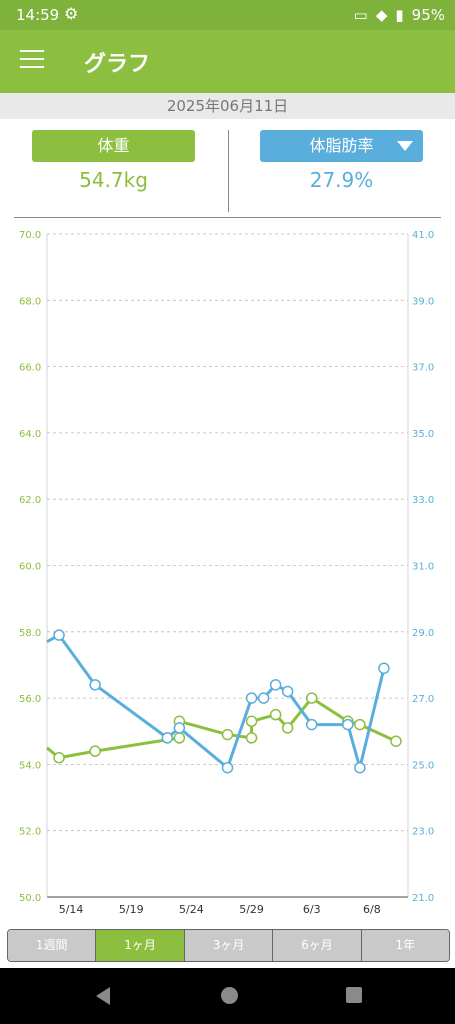  I want to click on home-icon, so click(229, 995).